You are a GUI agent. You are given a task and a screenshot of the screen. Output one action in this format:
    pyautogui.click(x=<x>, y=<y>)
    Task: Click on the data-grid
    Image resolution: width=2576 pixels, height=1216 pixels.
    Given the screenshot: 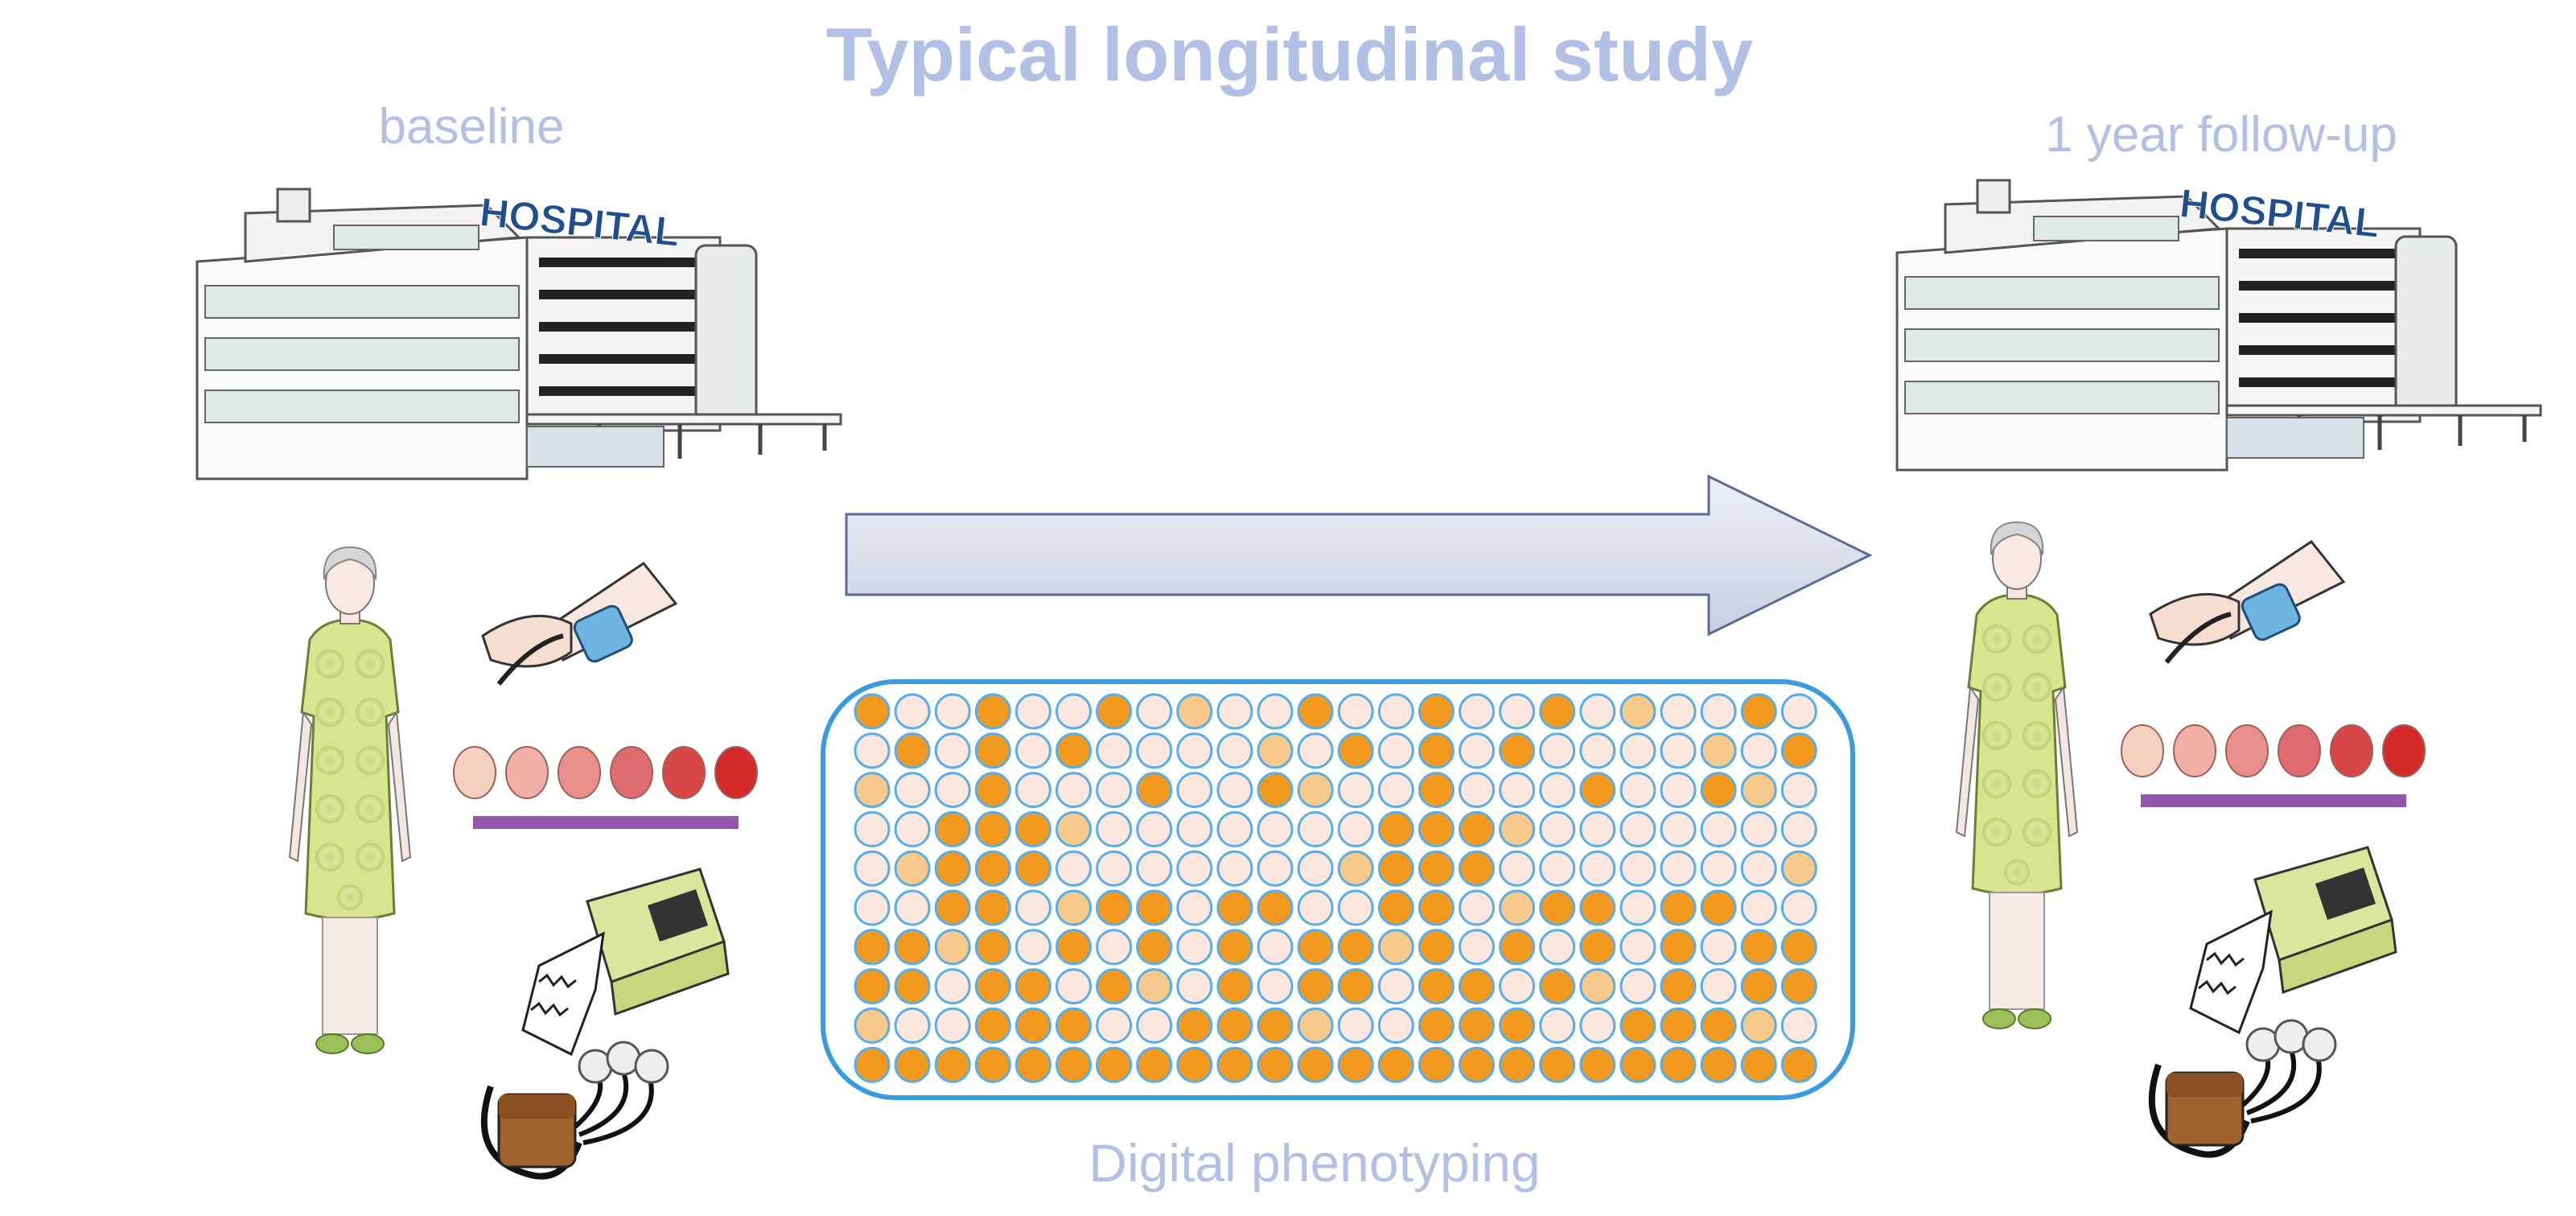 What is the action you would take?
    pyautogui.click(x=1335, y=888)
    